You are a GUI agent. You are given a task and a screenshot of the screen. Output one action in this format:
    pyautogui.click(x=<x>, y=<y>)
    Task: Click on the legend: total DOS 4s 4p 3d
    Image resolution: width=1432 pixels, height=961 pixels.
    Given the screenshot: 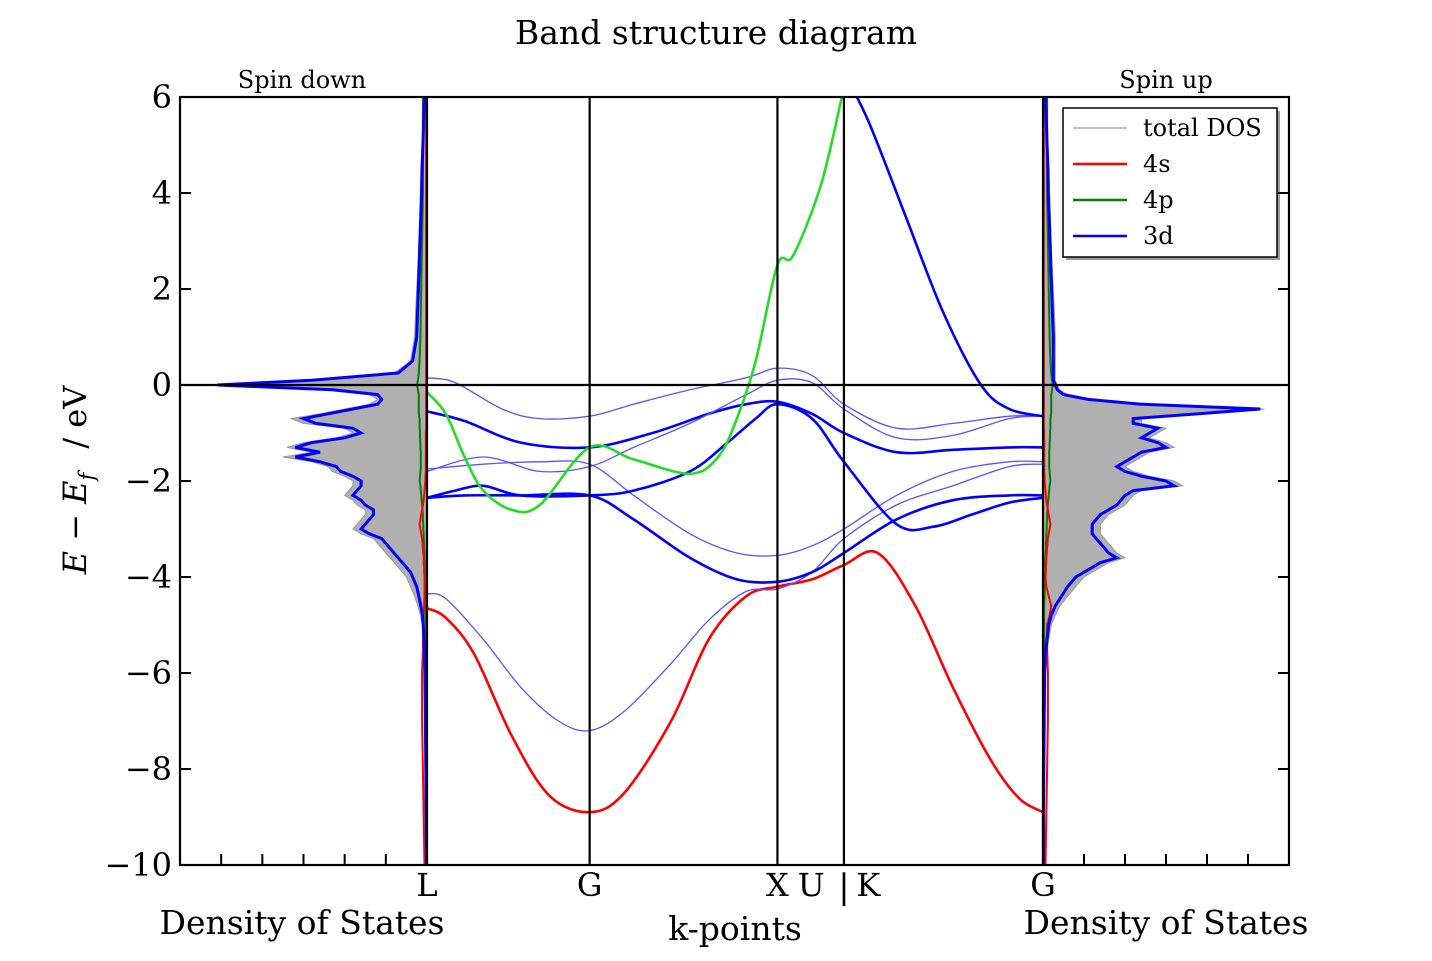 What is the action you would take?
    pyautogui.click(x=1171, y=183)
    